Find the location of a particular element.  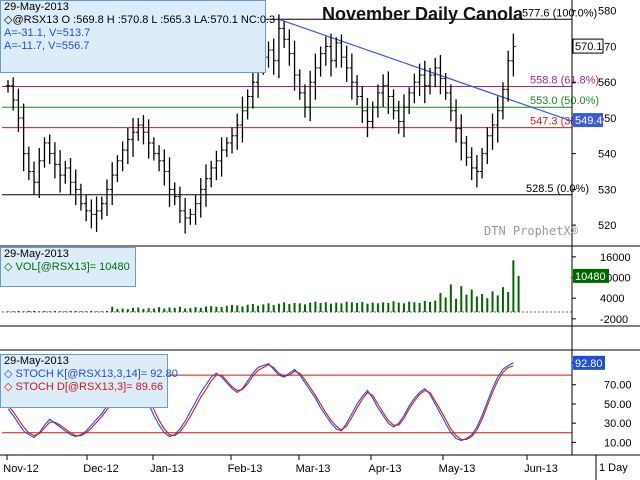

last-price-box is located at coordinates (588, 46).